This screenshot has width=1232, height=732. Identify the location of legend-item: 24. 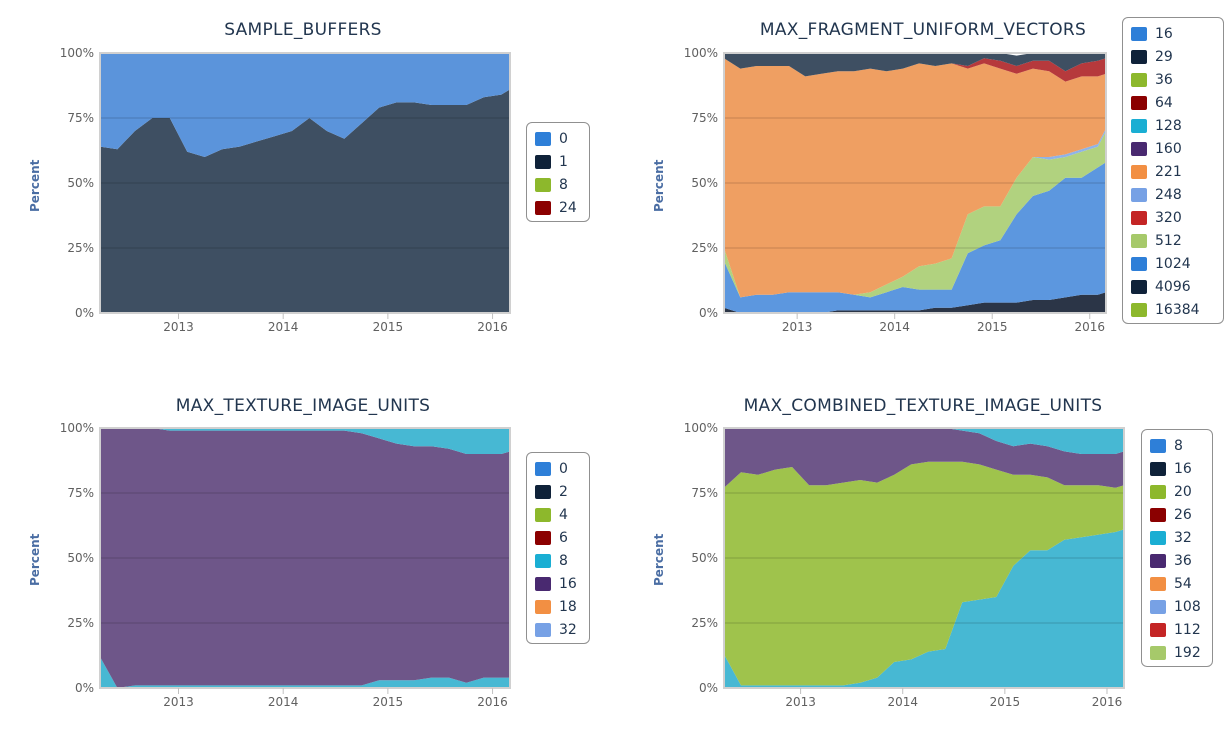
(558, 207).